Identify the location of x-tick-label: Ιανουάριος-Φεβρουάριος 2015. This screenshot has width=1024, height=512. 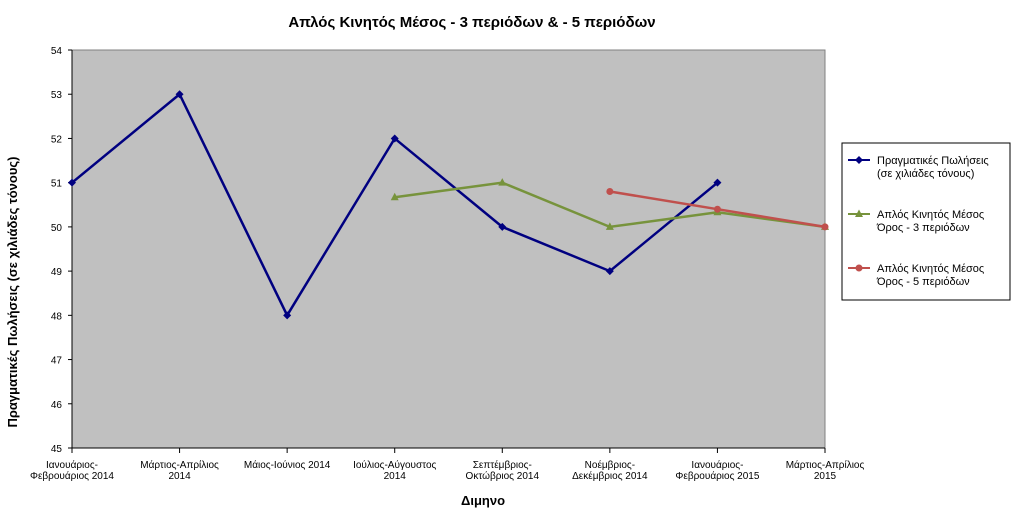
(717, 470).